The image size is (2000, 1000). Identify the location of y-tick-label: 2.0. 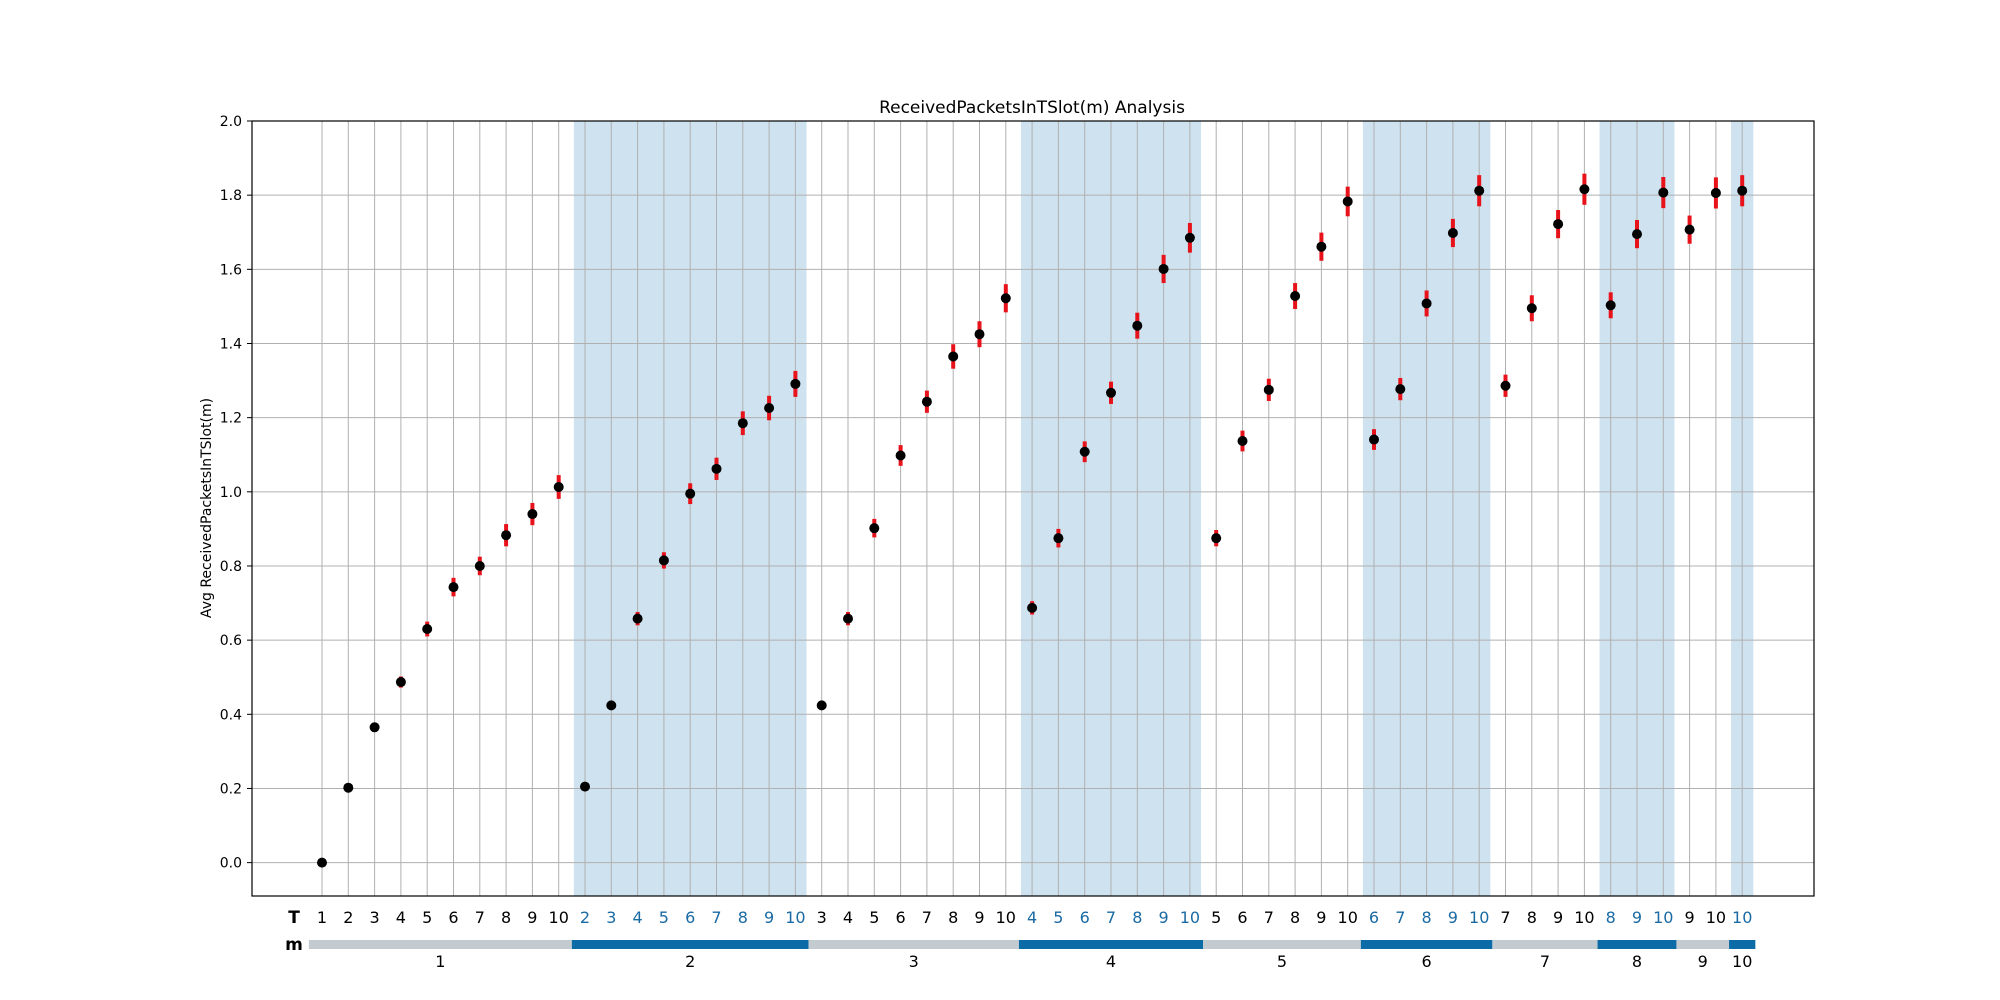
(231, 122).